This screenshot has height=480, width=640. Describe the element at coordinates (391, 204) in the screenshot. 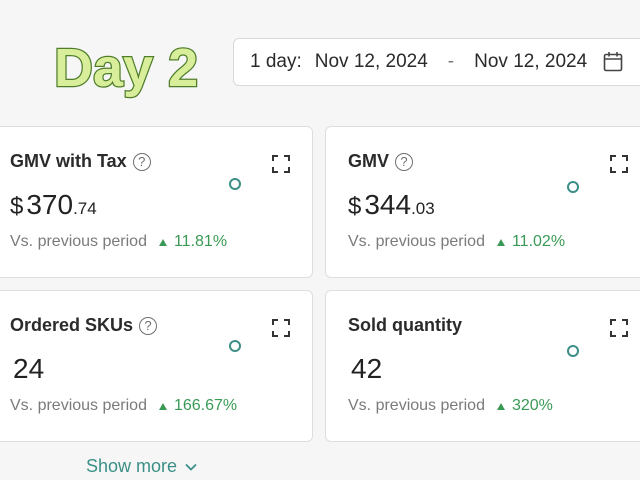

I see `metric-value: $344.03` at that location.